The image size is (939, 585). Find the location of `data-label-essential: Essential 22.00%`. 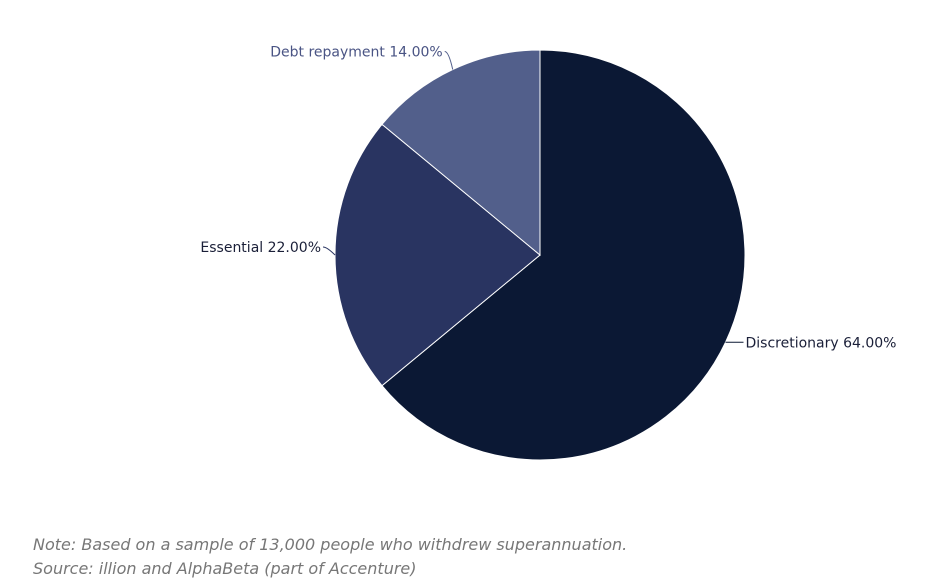

data-label-essential: Essential 22.00% is located at coordinates (260, 248).